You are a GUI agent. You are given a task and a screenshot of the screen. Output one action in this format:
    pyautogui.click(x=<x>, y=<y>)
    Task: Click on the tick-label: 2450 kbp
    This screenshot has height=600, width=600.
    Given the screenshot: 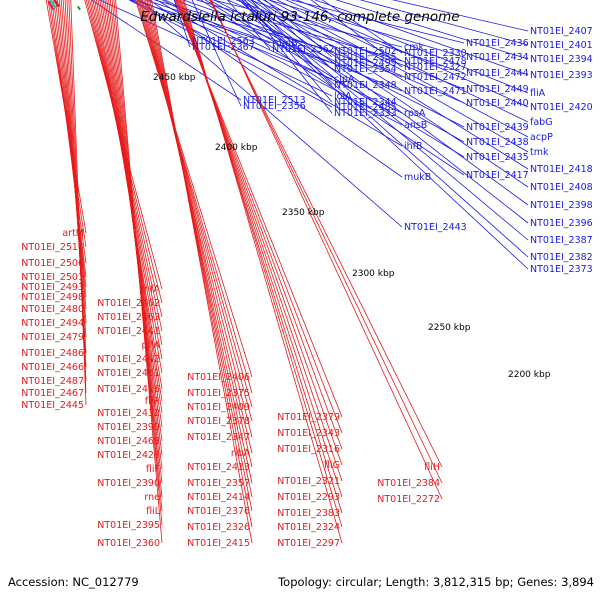 What is the action you would take?
    pyautogui.click(x=174, y=78)
    